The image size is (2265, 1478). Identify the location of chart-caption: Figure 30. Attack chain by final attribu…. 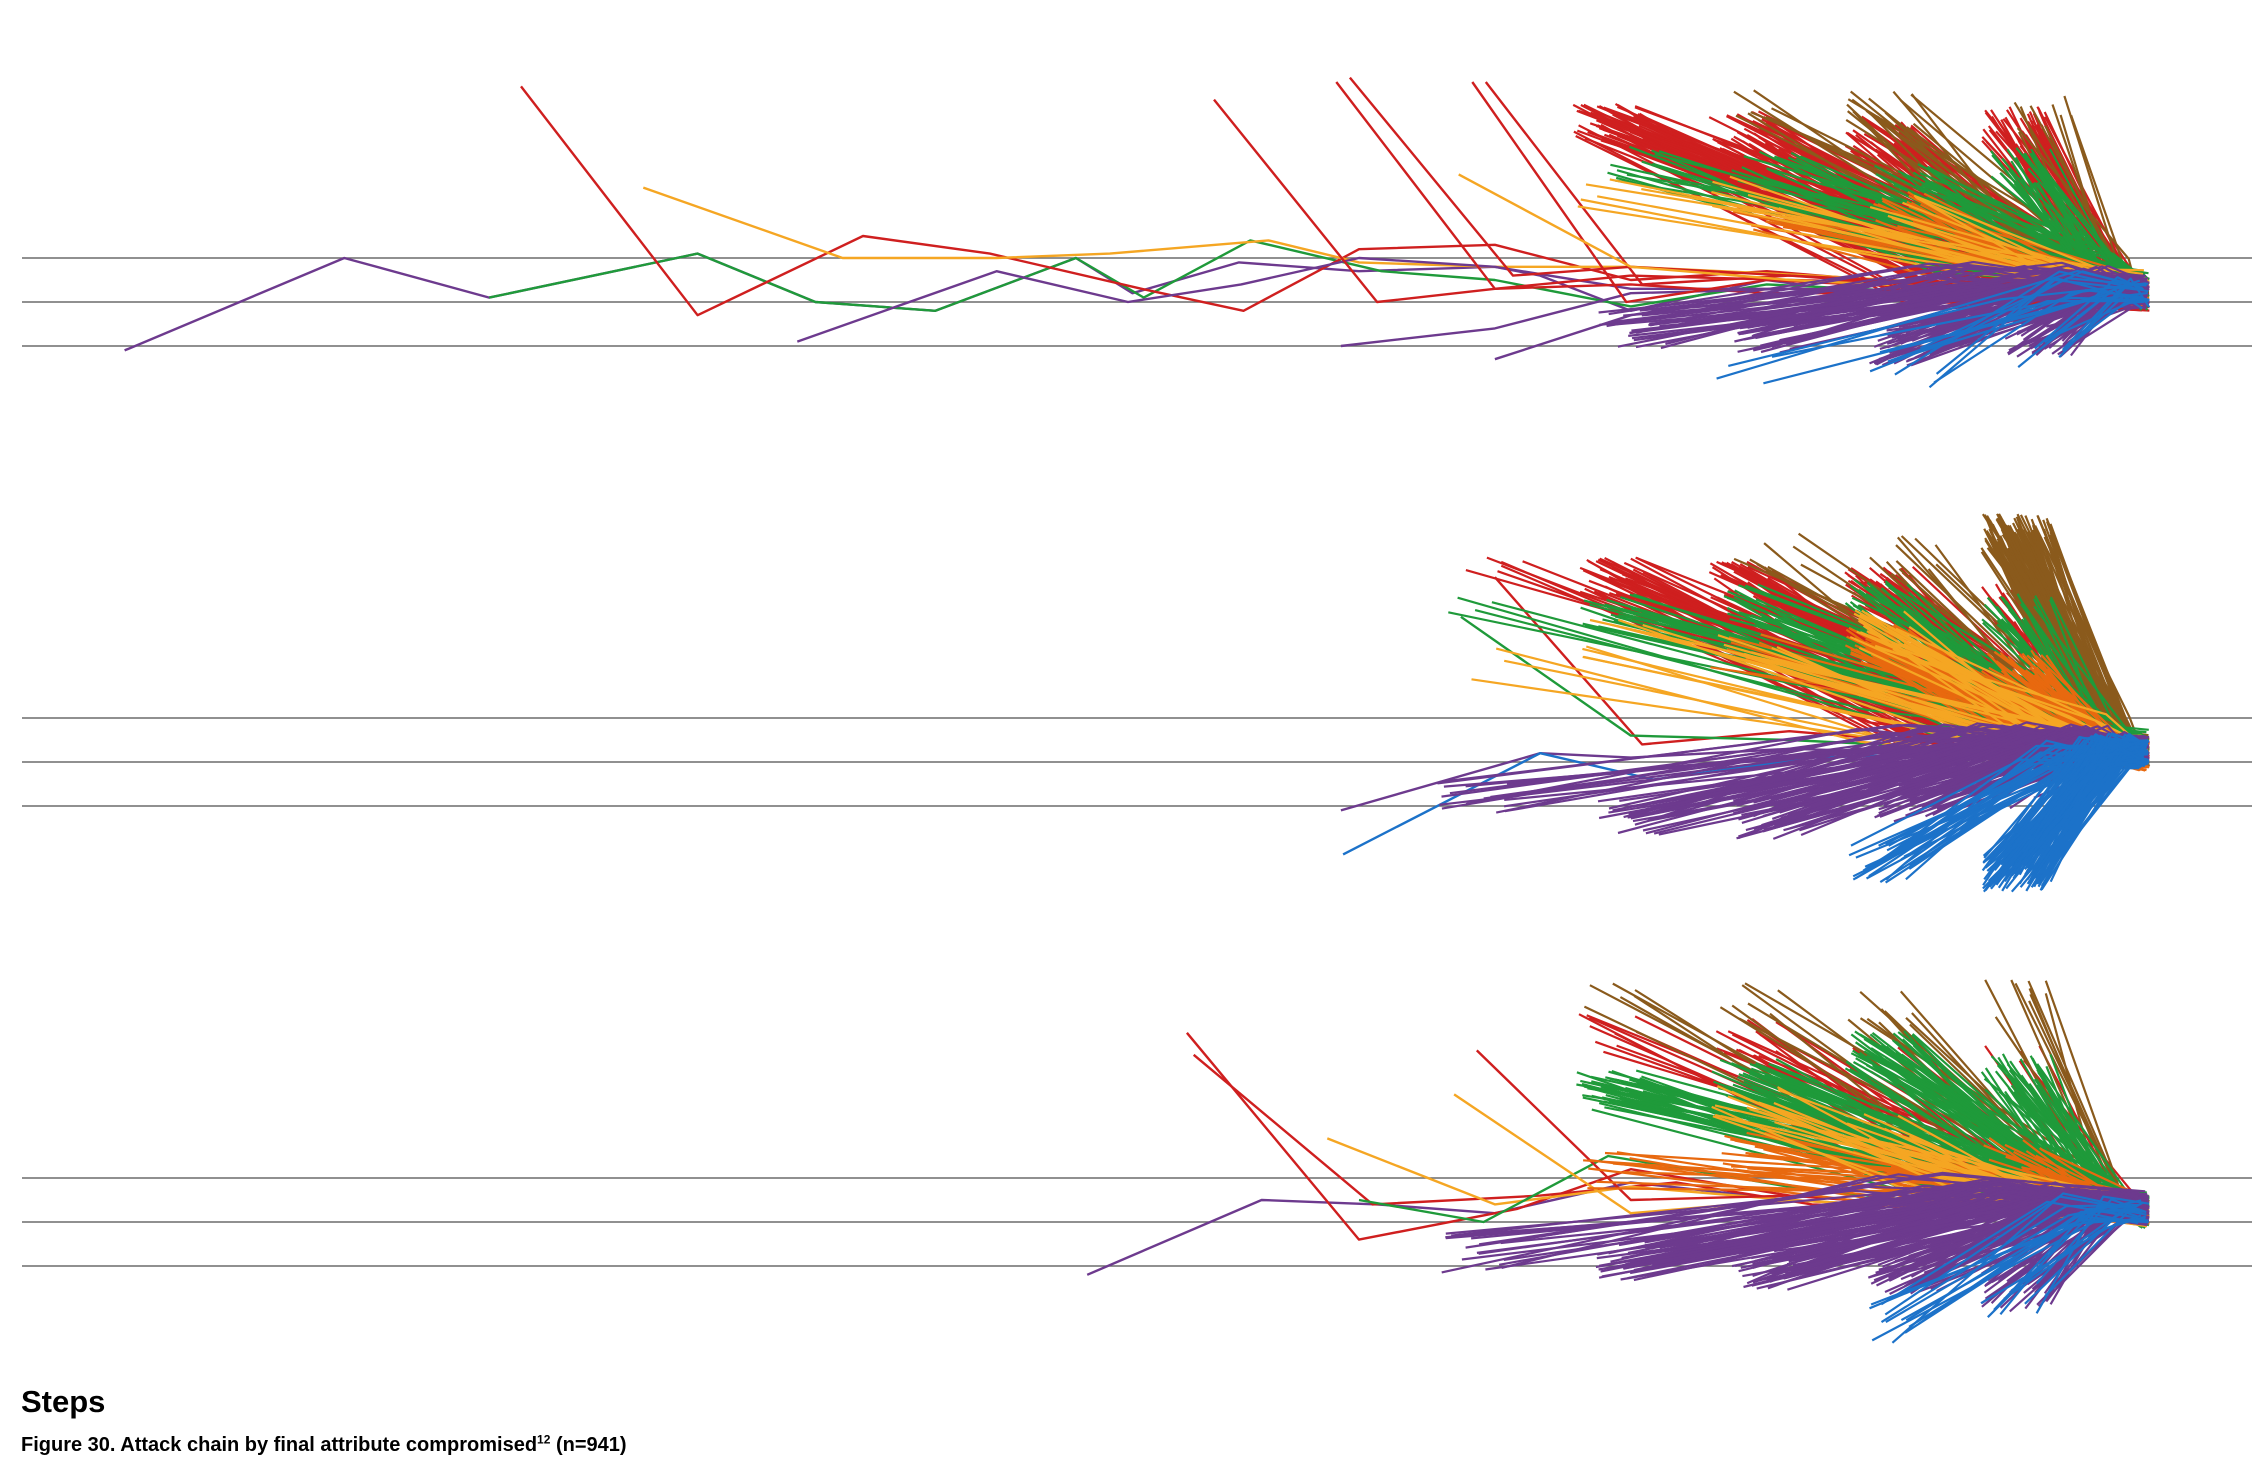
(324, 1444).